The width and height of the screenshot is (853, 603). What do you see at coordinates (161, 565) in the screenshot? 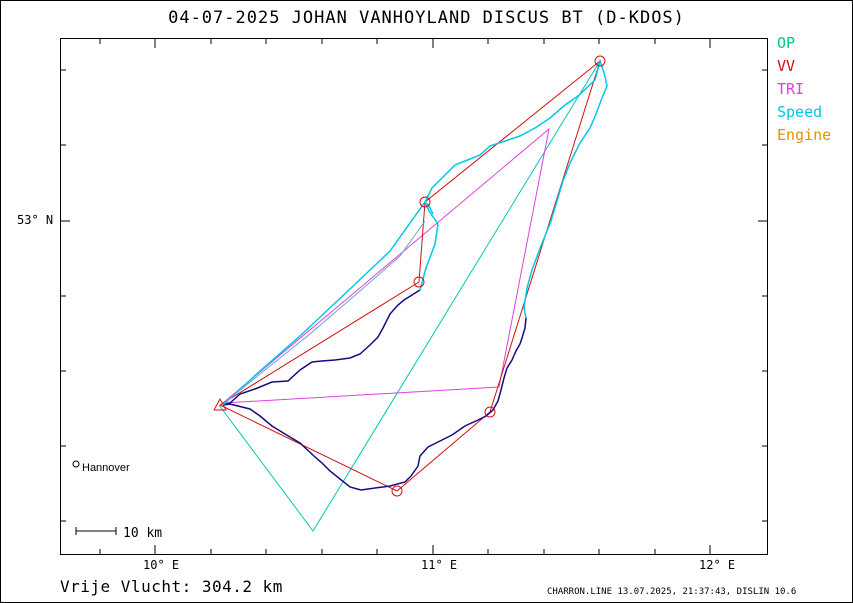
I see `lon-tick-label-10: 10° E` at bounding box center [161, 565].